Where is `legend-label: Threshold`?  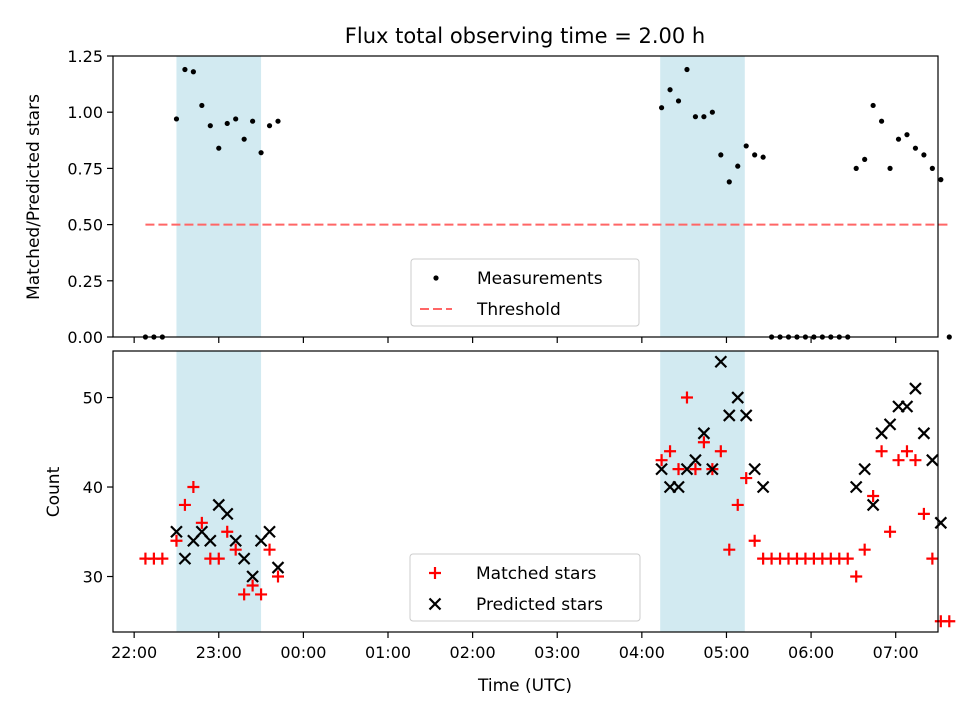
legend-label: Threshold is located at coordinates (518, 310).